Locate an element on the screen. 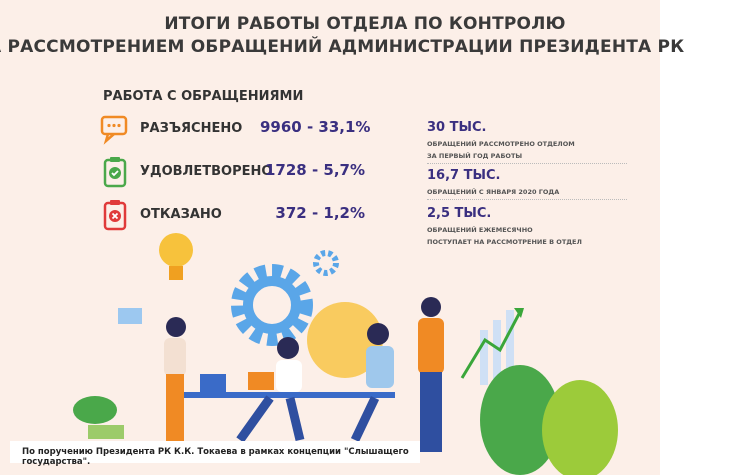 The height and width of the screenshot is (475, 740). person-sitting-right is located at coordinates (372, 382).